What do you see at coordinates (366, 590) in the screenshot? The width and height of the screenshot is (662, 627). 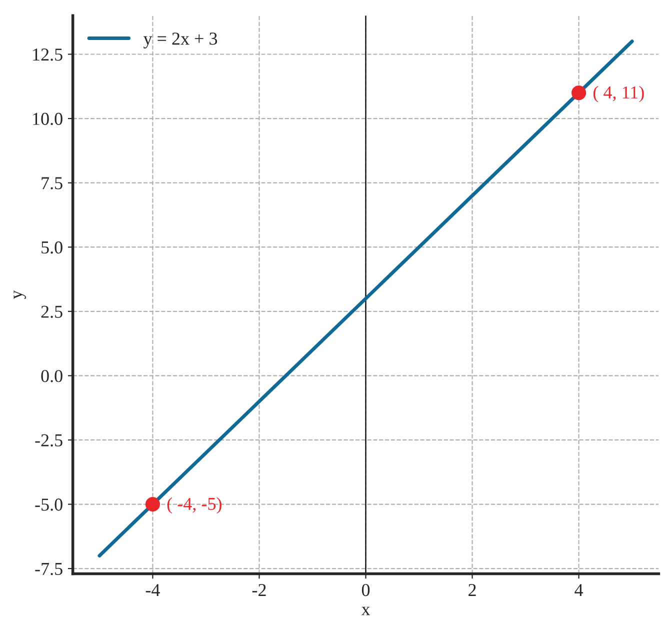 I see `x-tick-label: 0` at bounding box center [366, 590].